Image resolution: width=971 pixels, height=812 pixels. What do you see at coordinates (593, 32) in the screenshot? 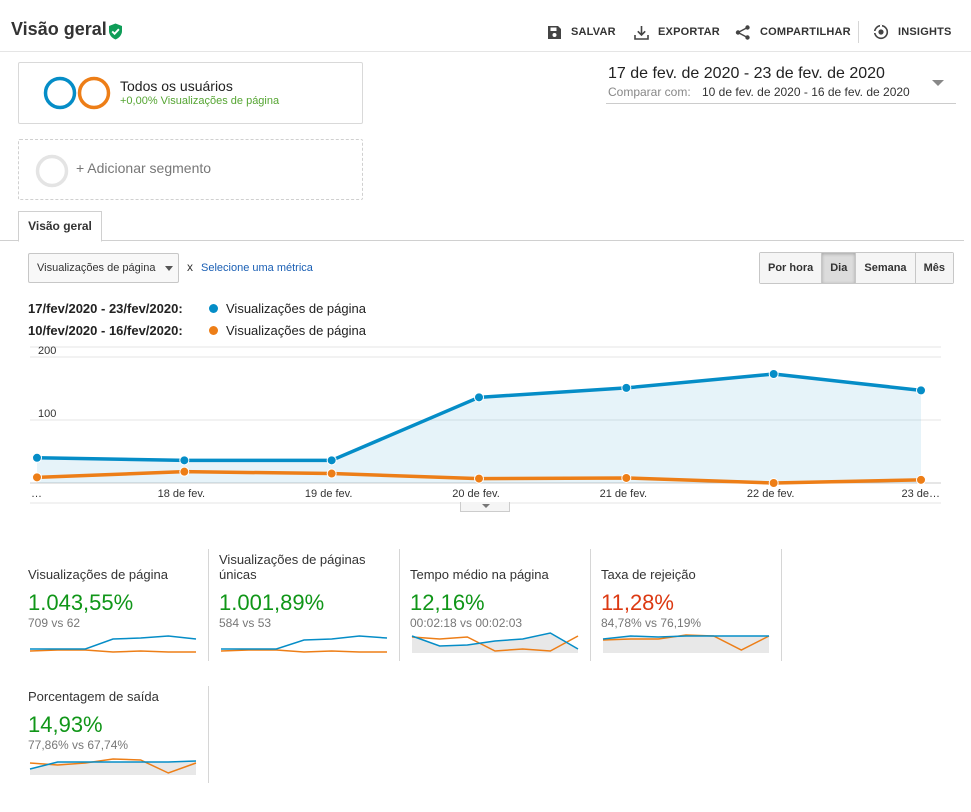
I see `save-label: SALVAR` at bounding box center [593, 32].